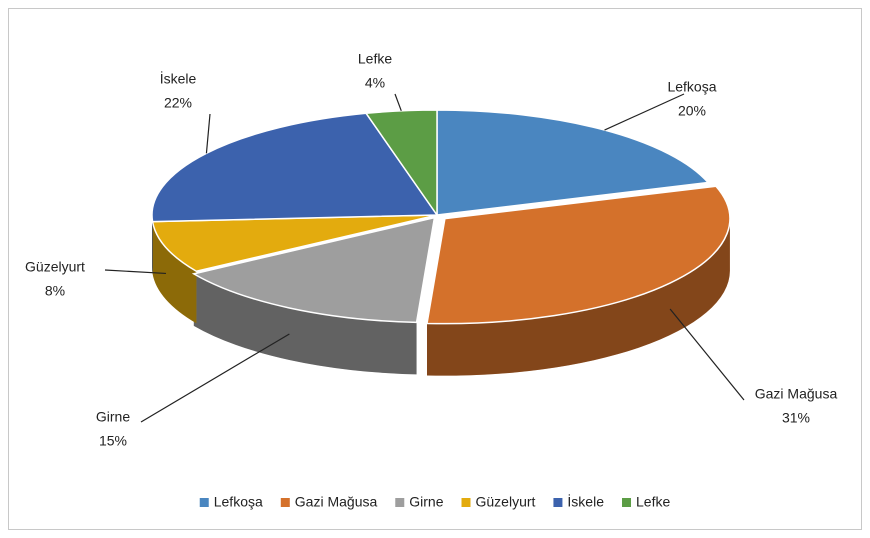  I want to click on legend-label: Girne, so click(426, 502).